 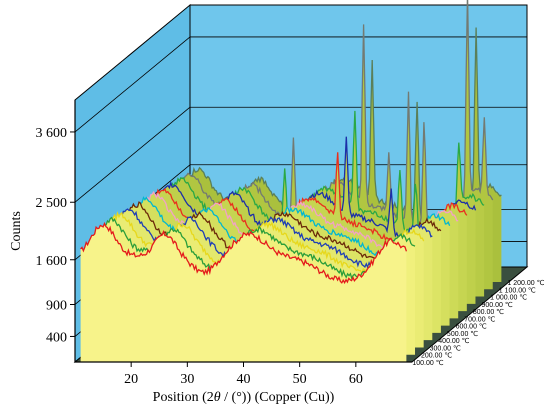 I want to click on series-label-7: 800.00 ℃, so click(x=488, y=312).